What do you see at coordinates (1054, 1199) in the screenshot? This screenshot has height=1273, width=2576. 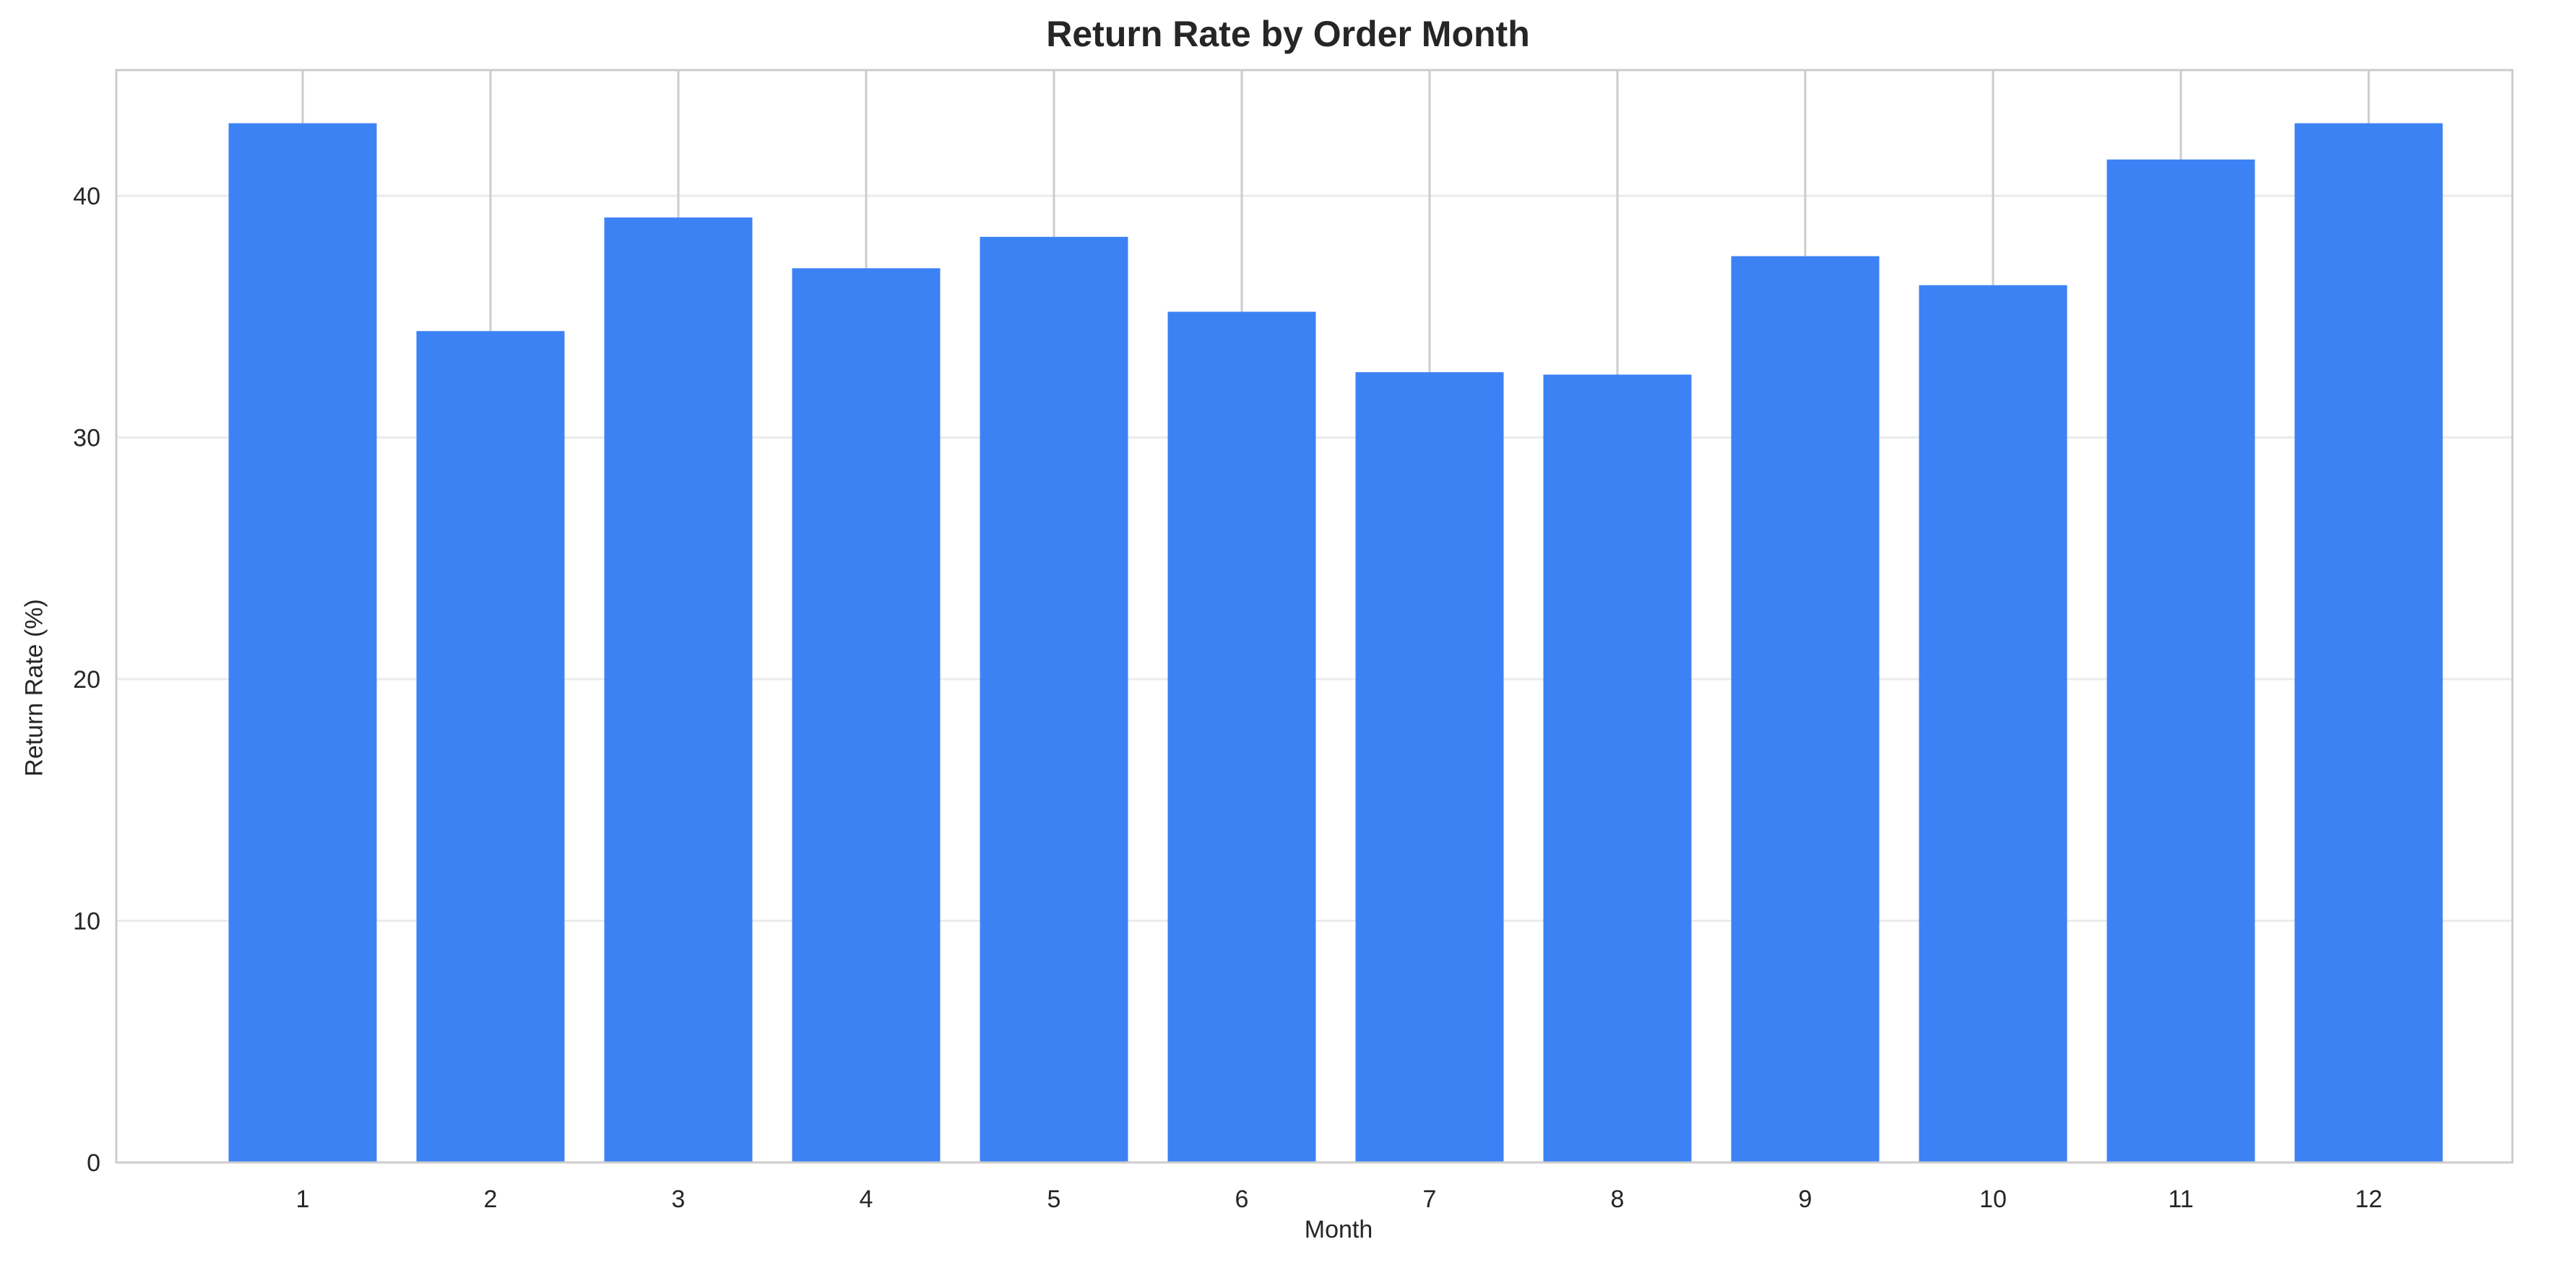 I see `x-tick-label: 5` at bounding box center [1054, 1199].